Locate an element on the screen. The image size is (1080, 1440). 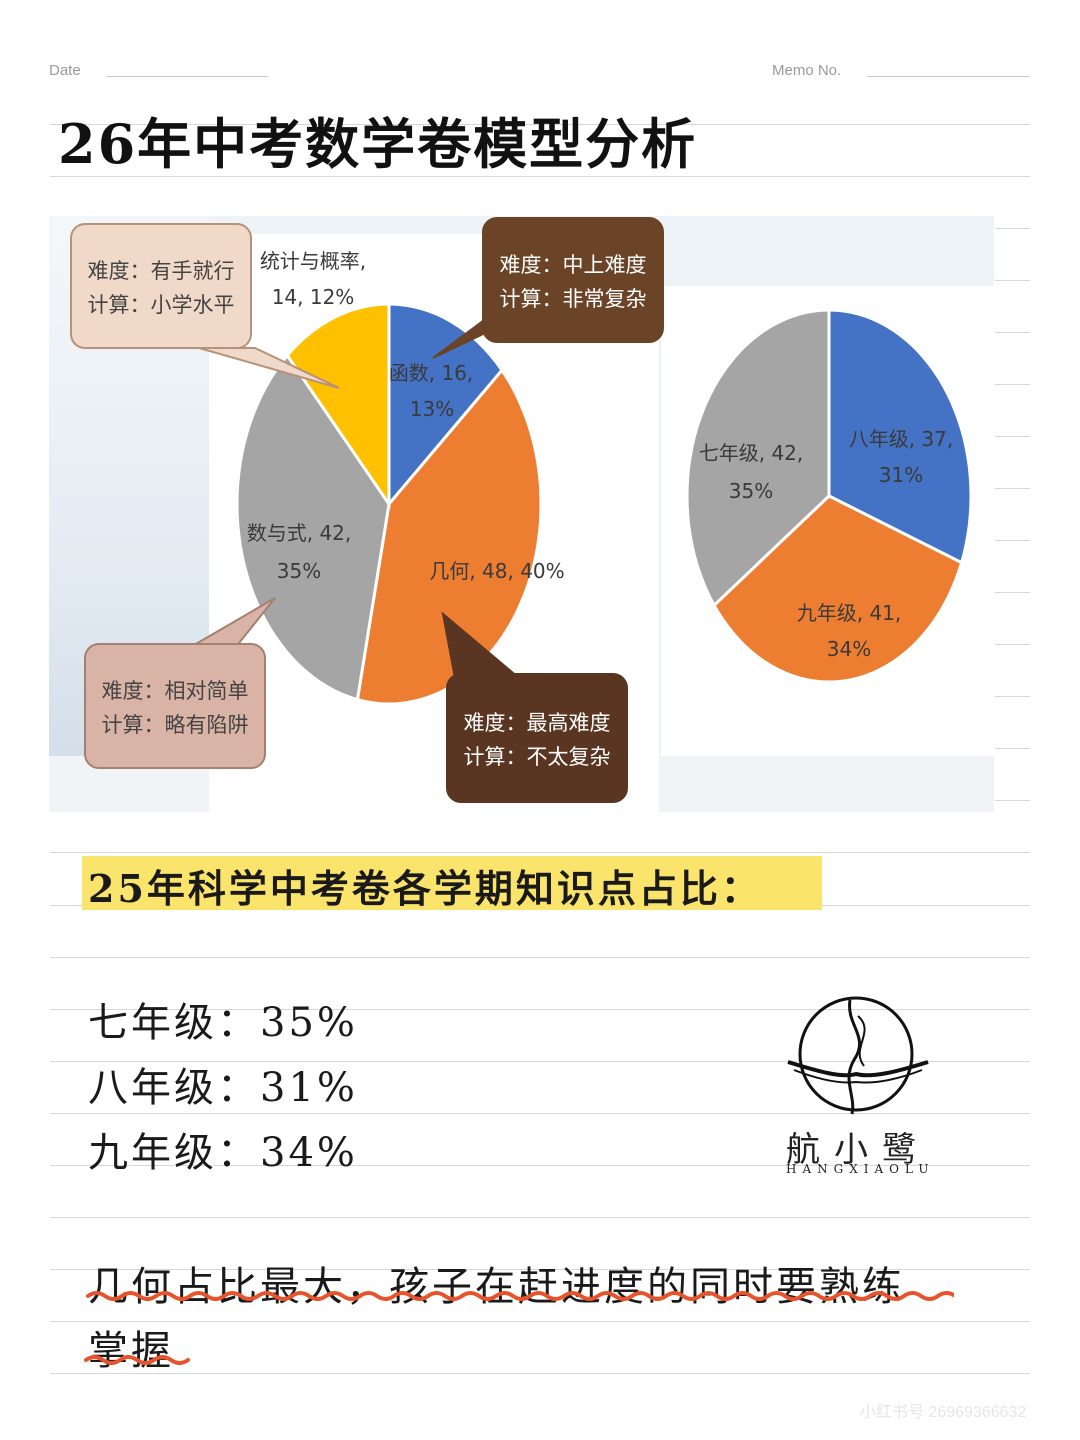
date-line is located at coordinates (187, 76).